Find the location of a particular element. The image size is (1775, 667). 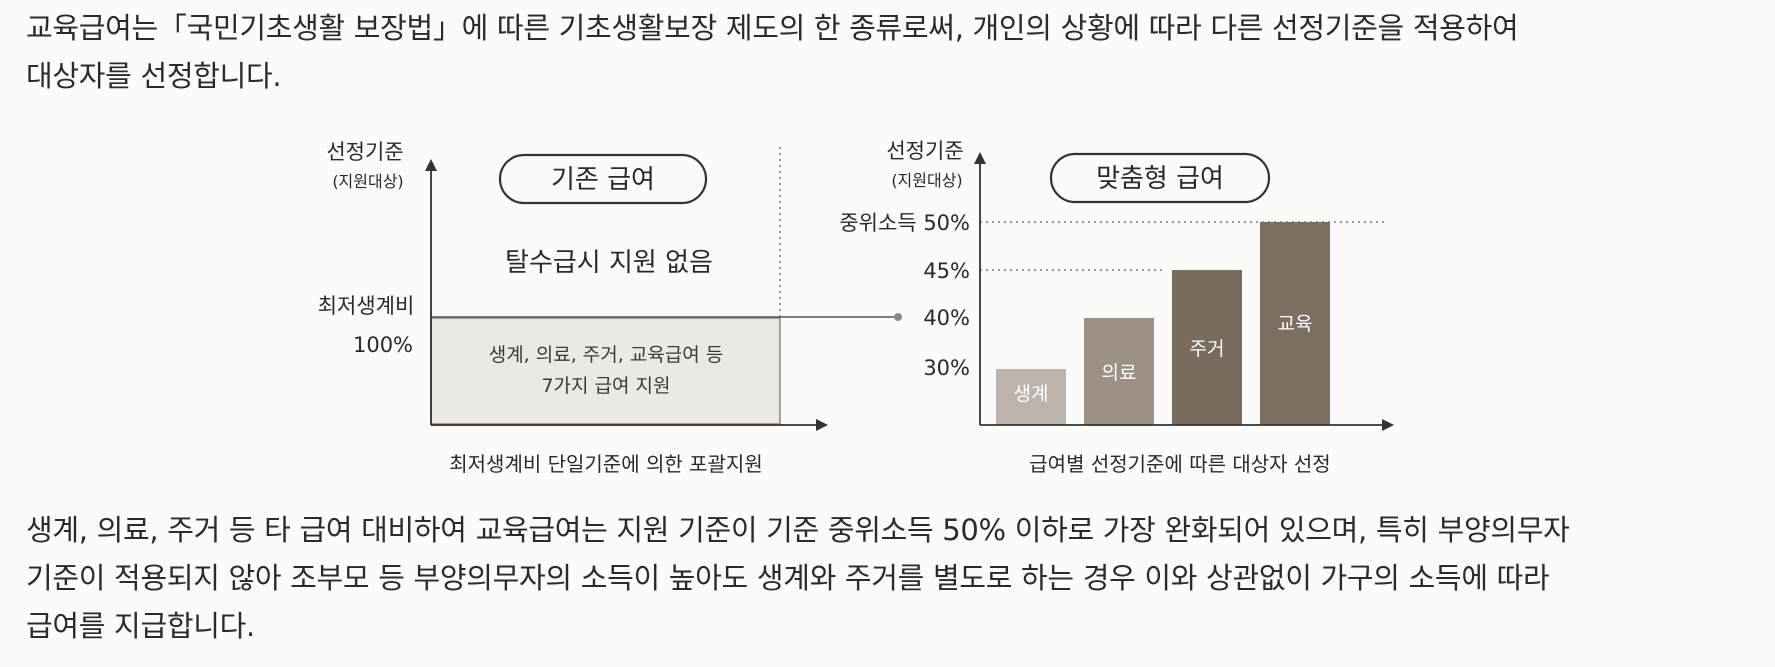

bar-label-1: 의료 is located at coordinates (1119, 373).